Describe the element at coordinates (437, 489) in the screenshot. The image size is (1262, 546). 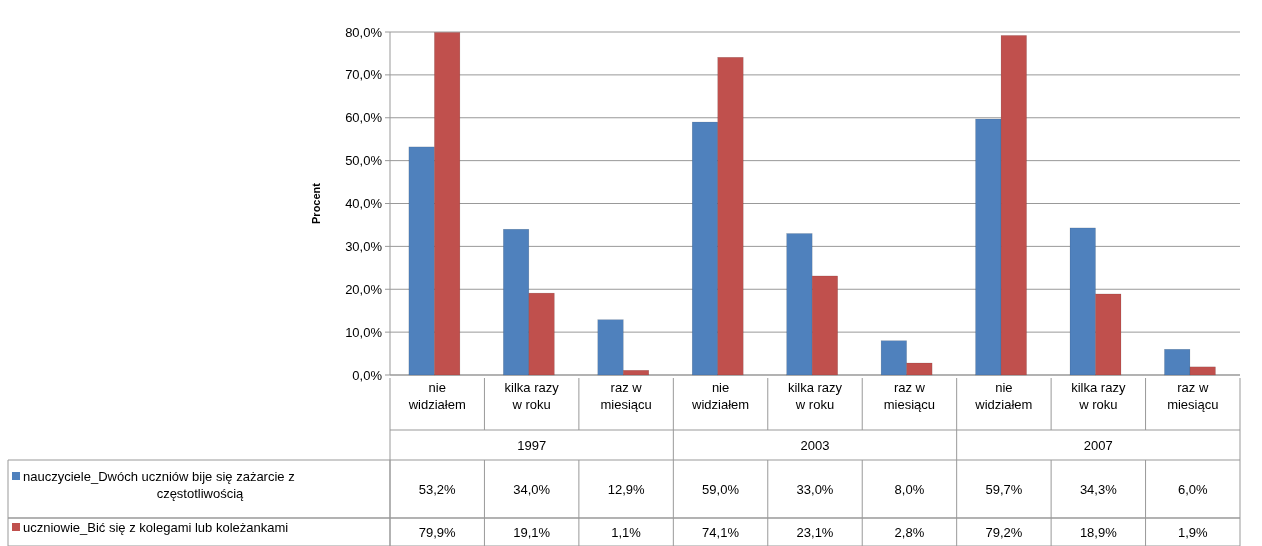
I see `data-label: 53,2%` at that location.